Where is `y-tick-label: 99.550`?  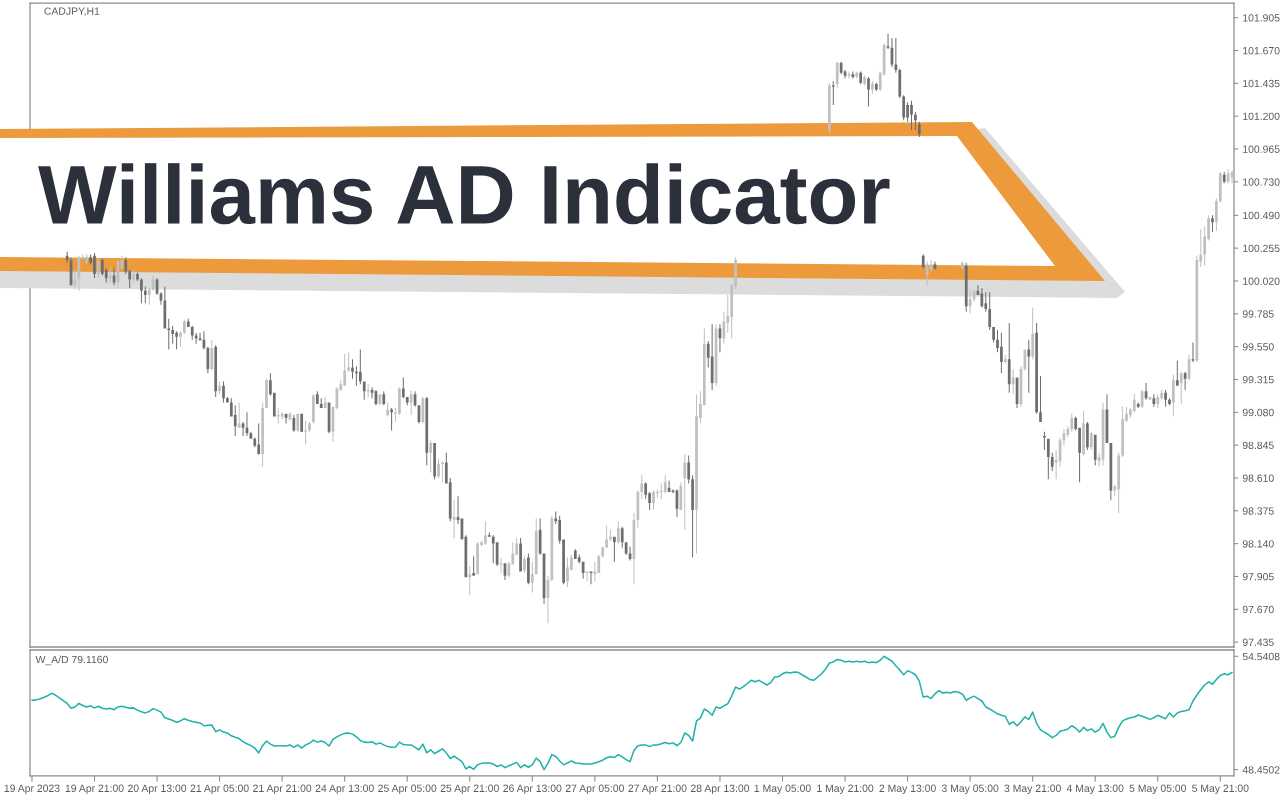
y-tick-label: 99.550 is located at coordinates (1258, 347).